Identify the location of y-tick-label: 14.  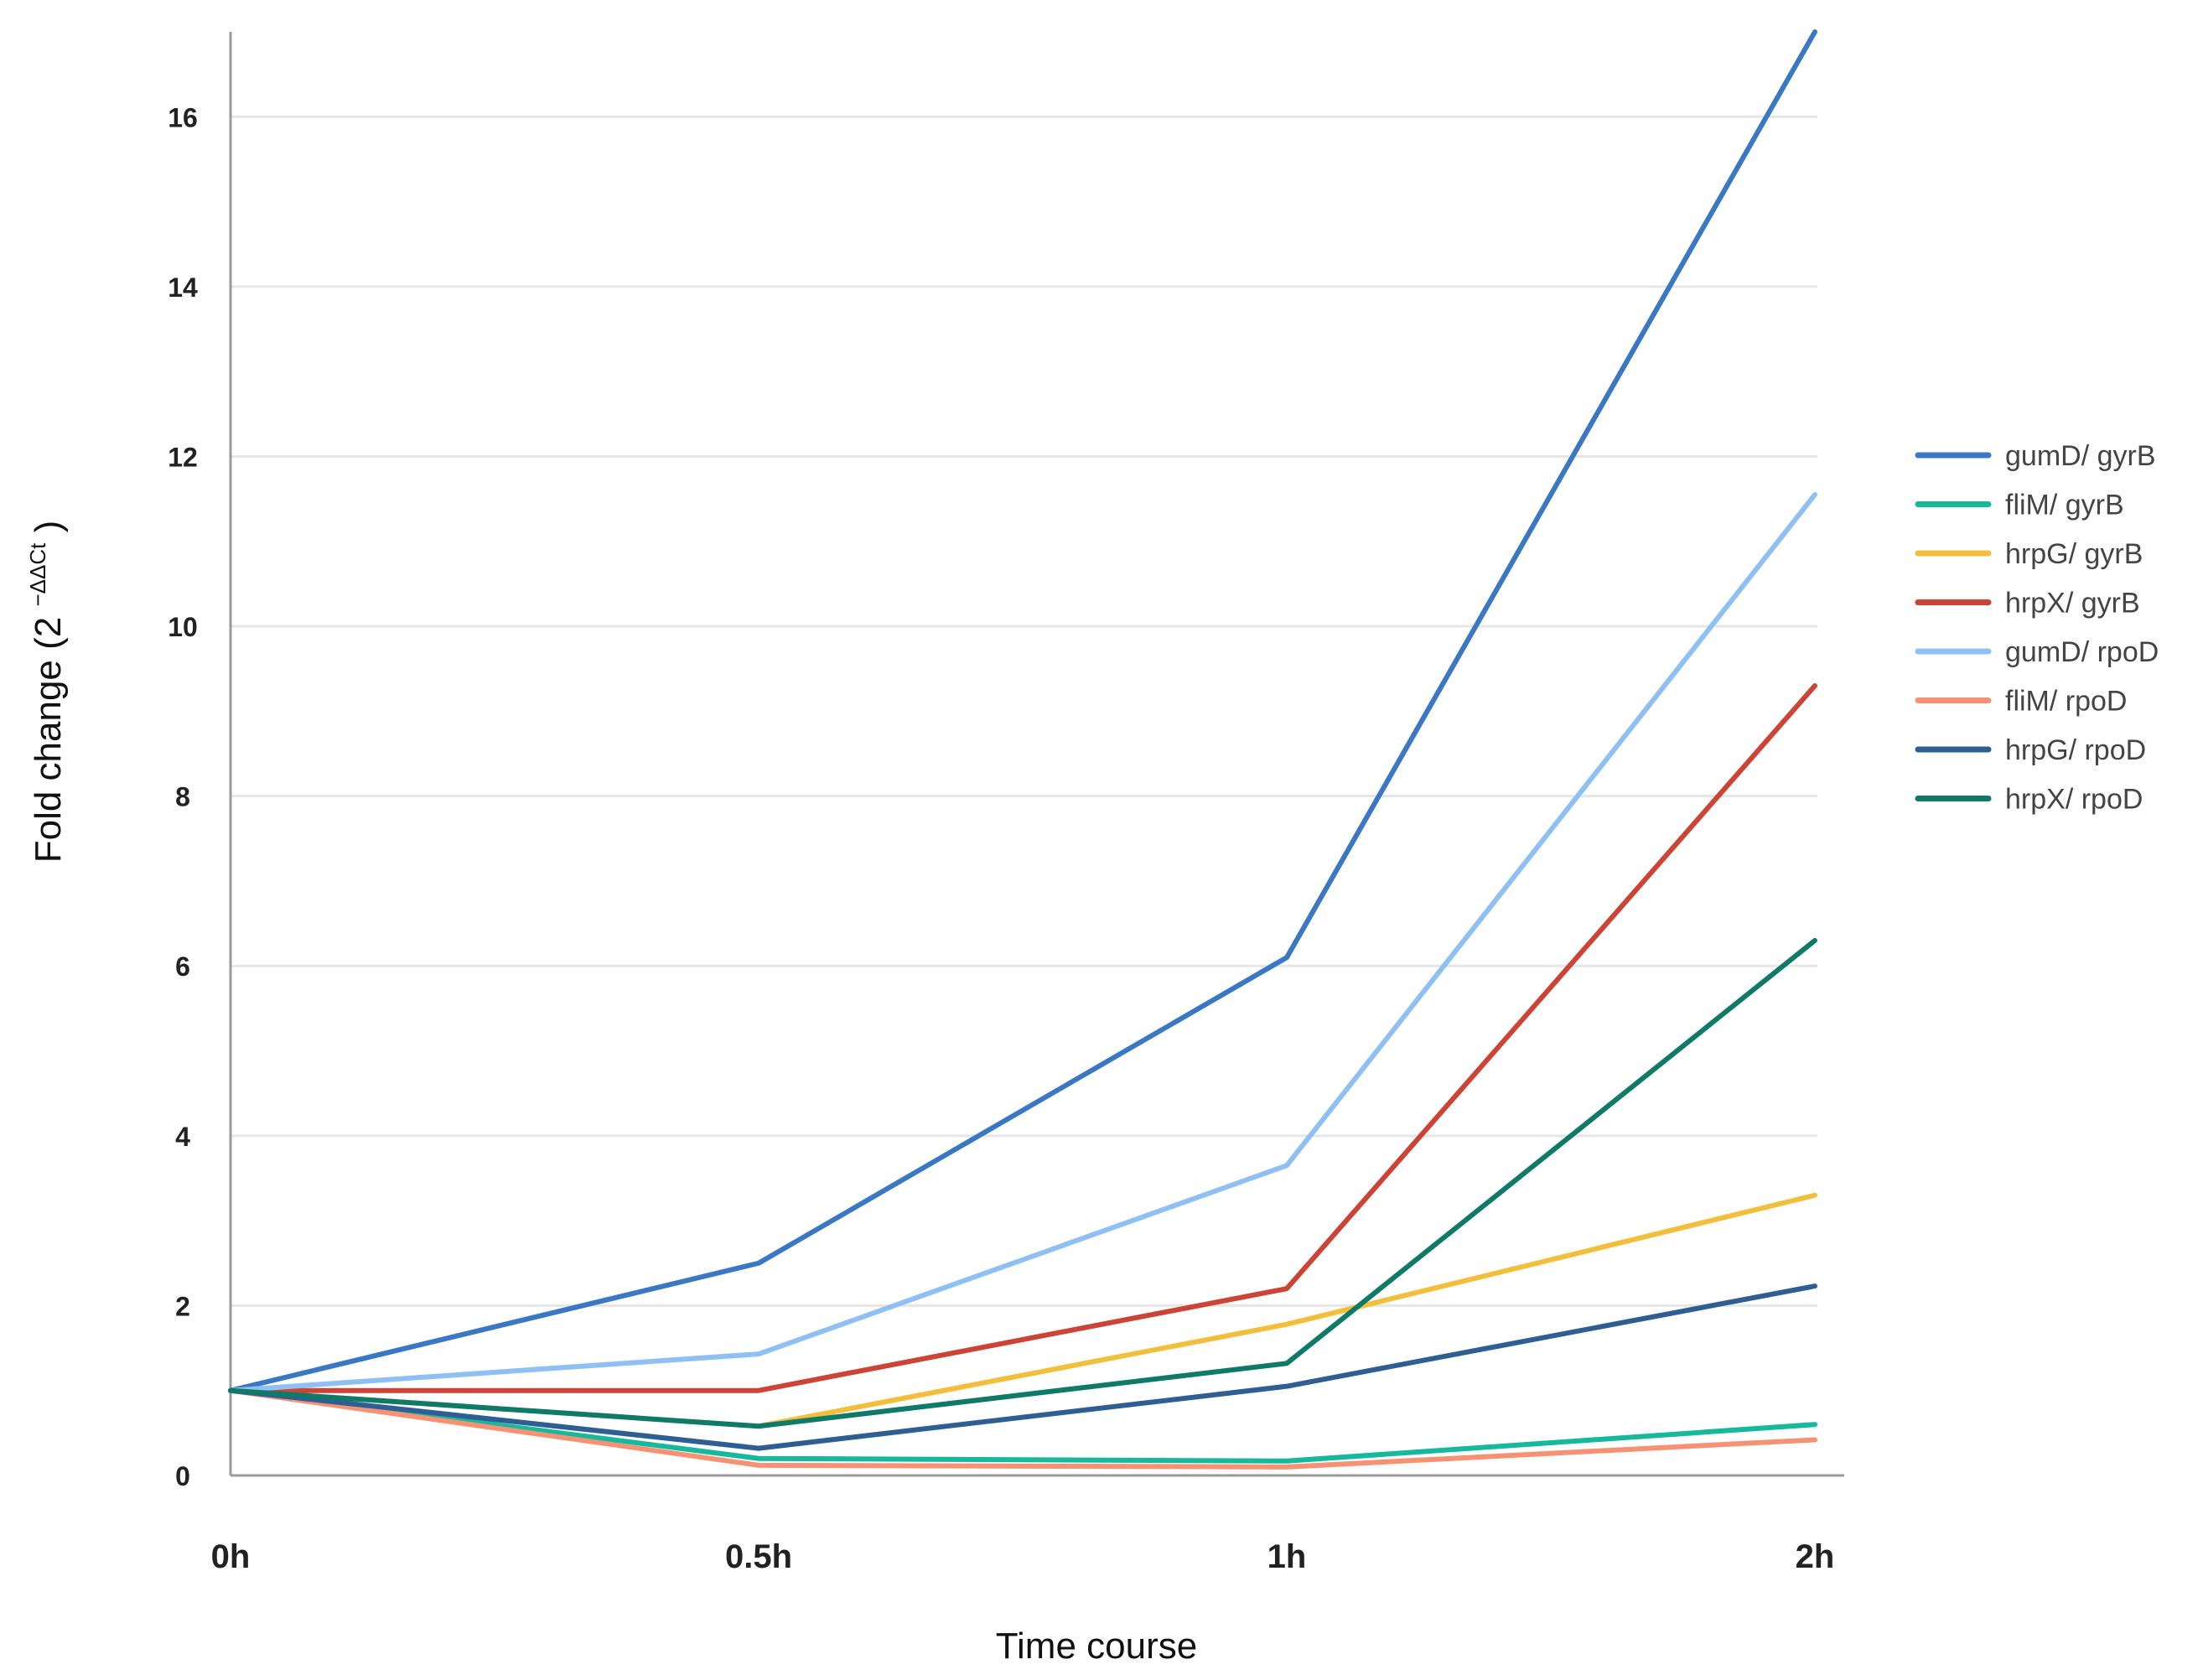
(183, 287).